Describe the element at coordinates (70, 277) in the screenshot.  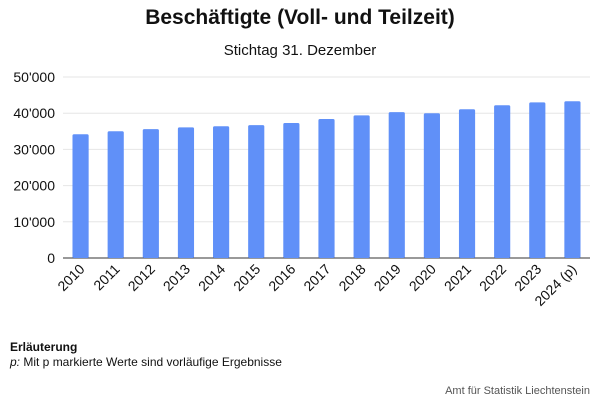
I see `x-tick-label: 2010` at that location.